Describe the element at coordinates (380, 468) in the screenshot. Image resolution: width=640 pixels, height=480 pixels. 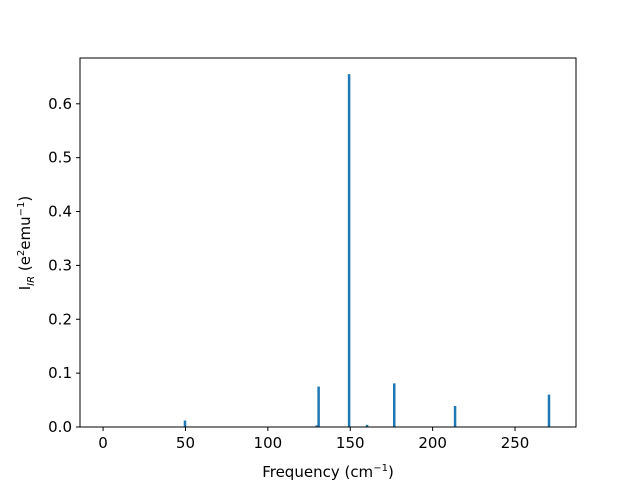
I see `x-axis-label-sup: −1` at that location.